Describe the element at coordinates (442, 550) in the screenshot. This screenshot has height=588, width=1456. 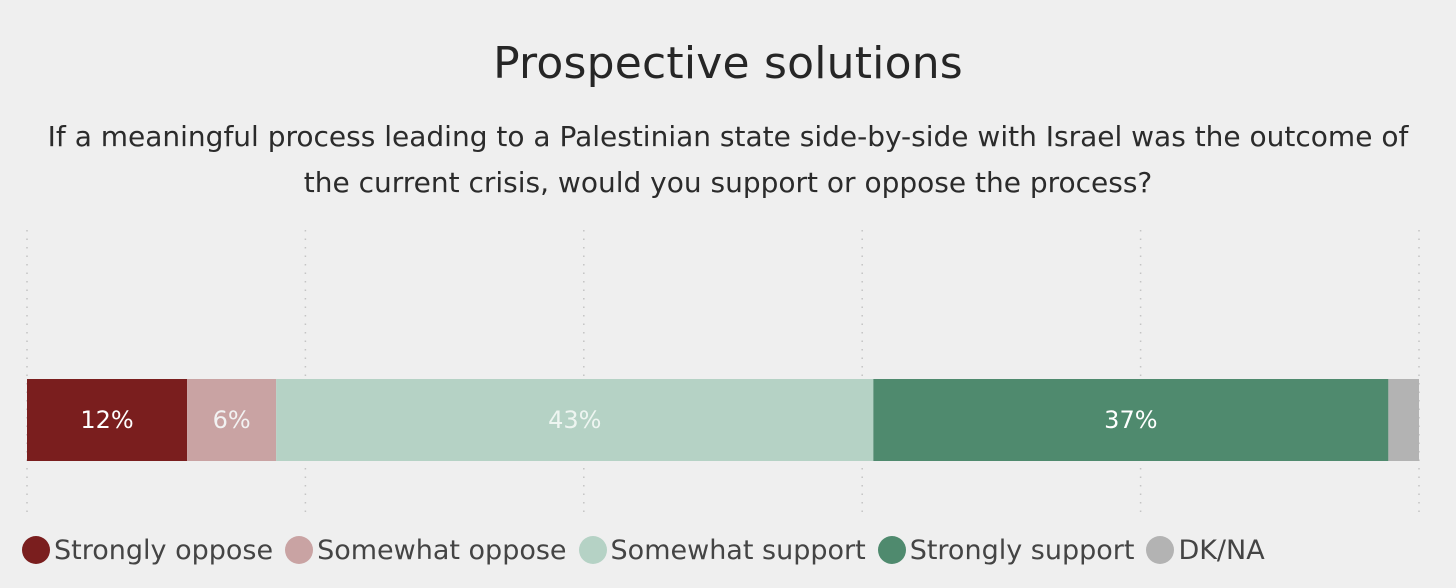
I see `legend-label: Somewhat oppose` at that location.